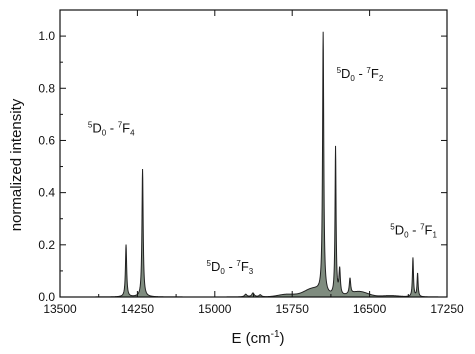 This screenshot has height=354, width=475. I want to click on x-axis-label-suffix: ), so click(282, 338).